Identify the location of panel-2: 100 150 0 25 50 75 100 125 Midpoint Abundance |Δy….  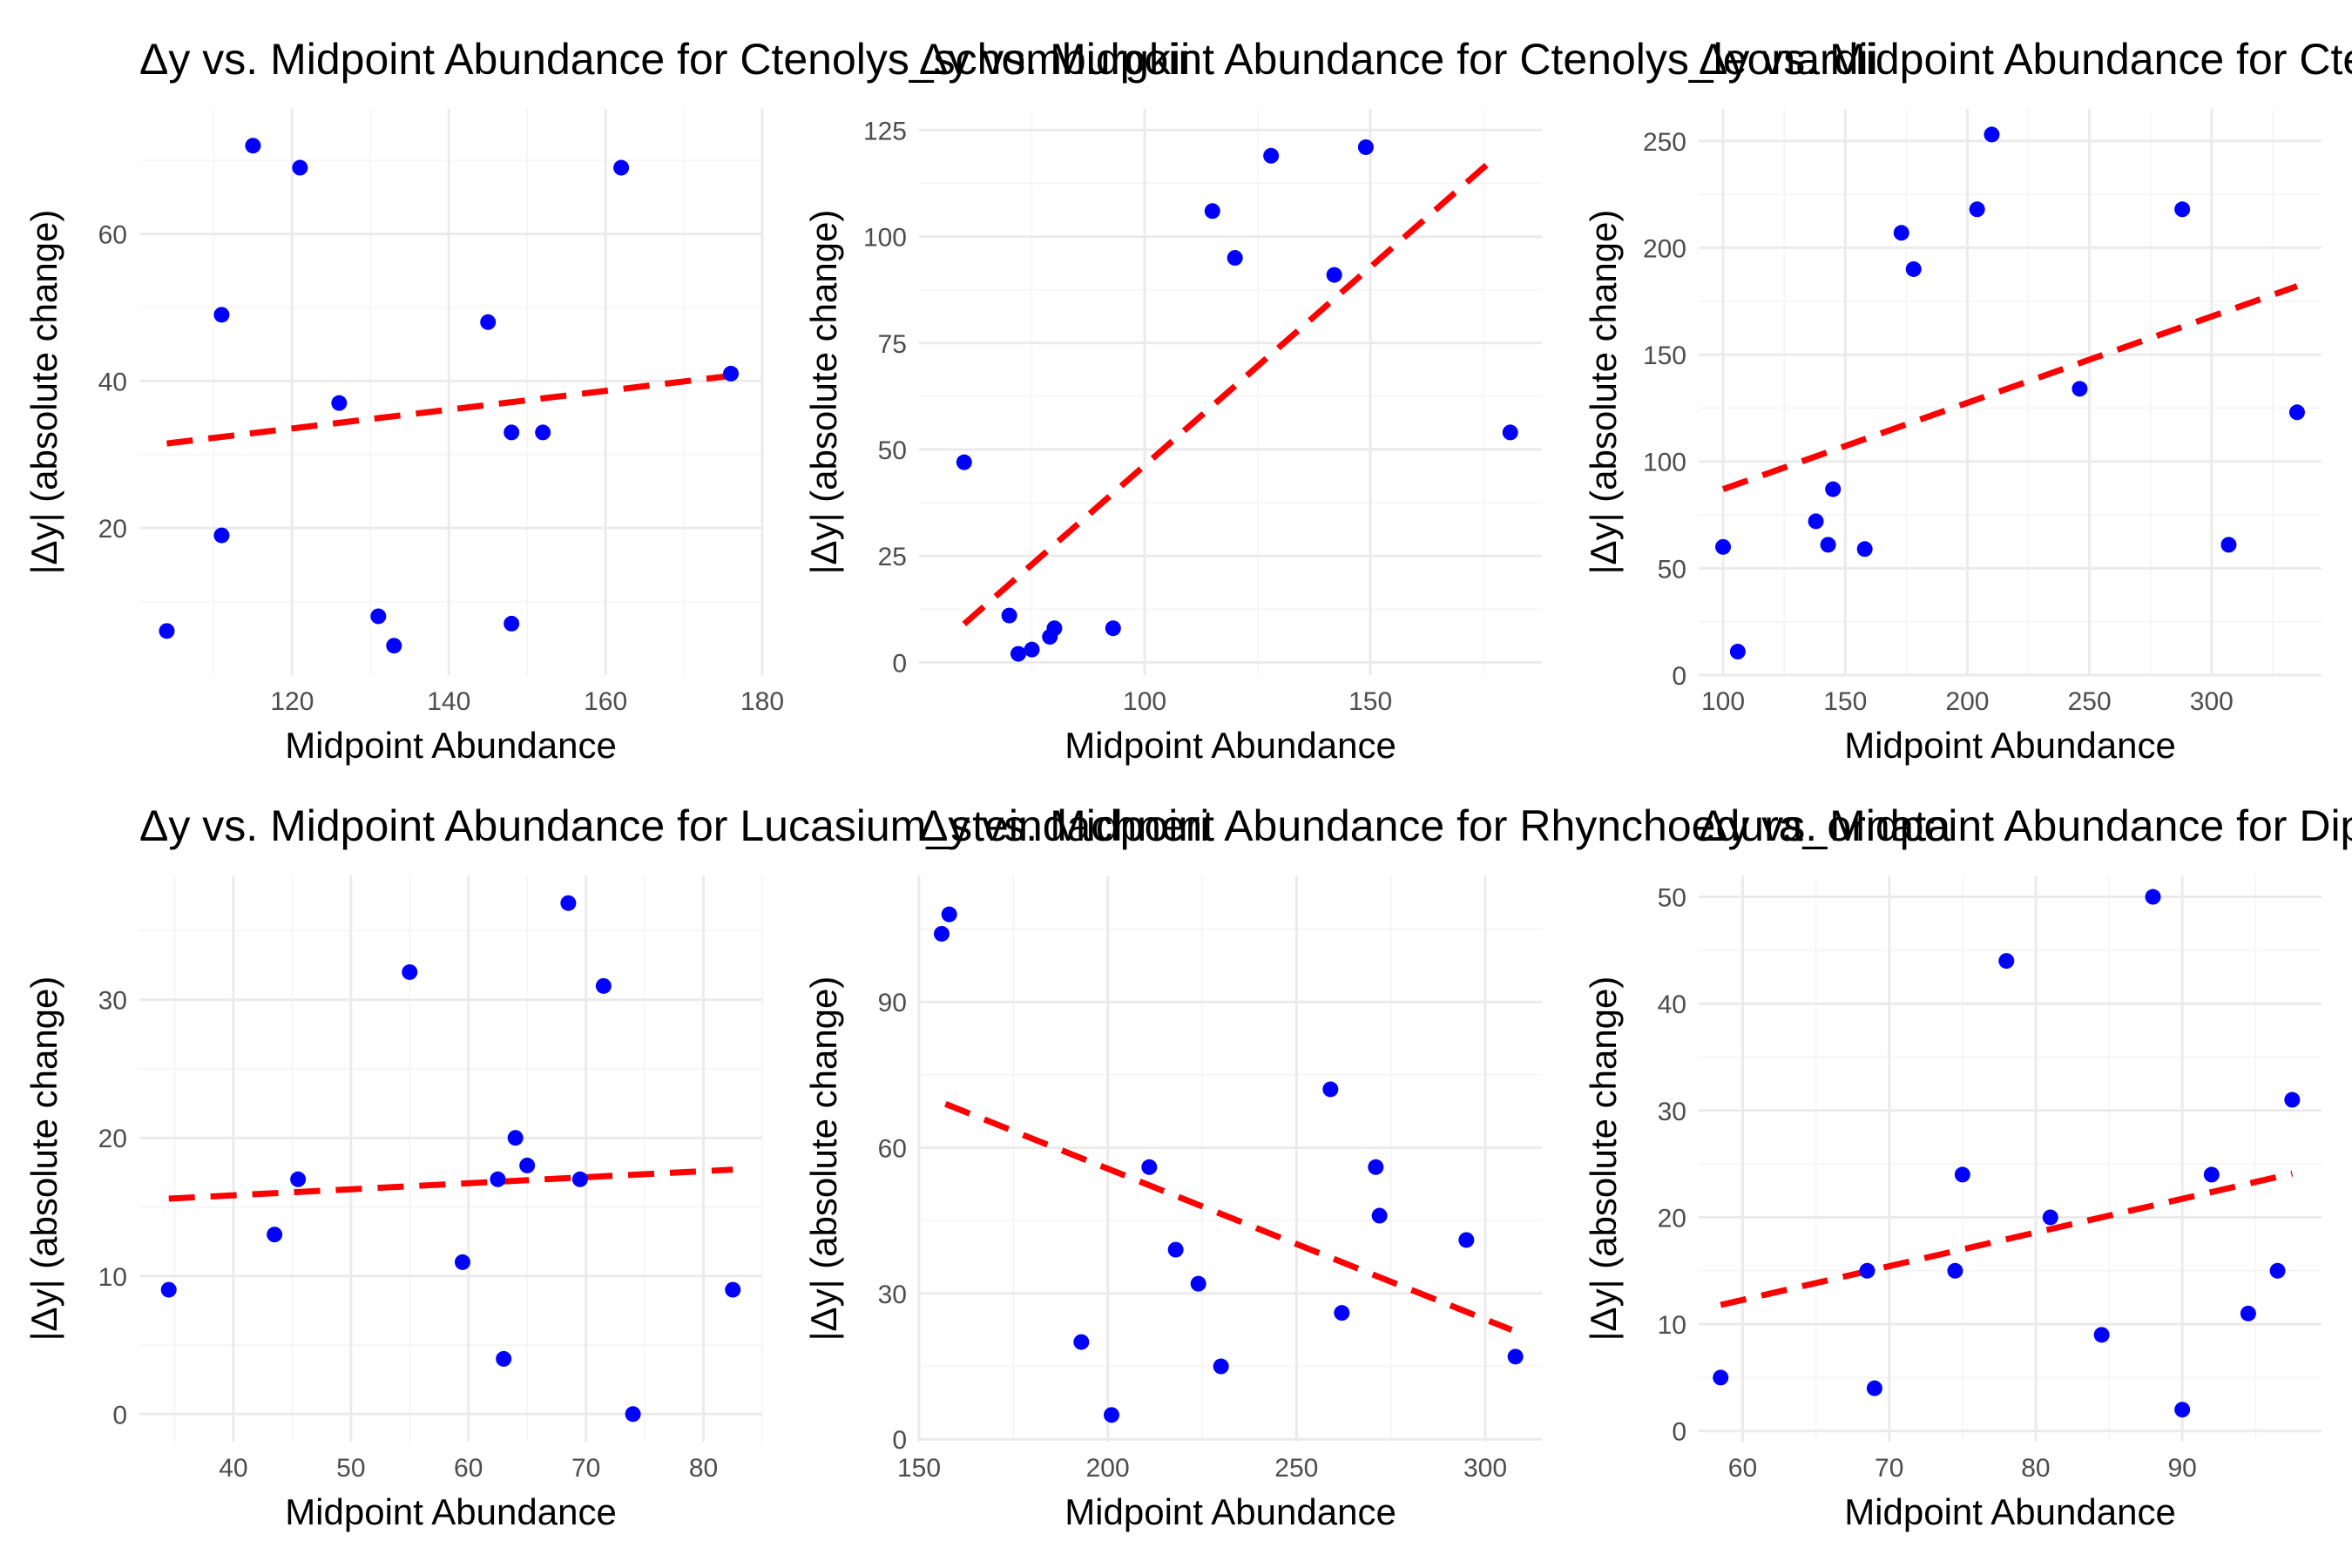
(1172, 437).